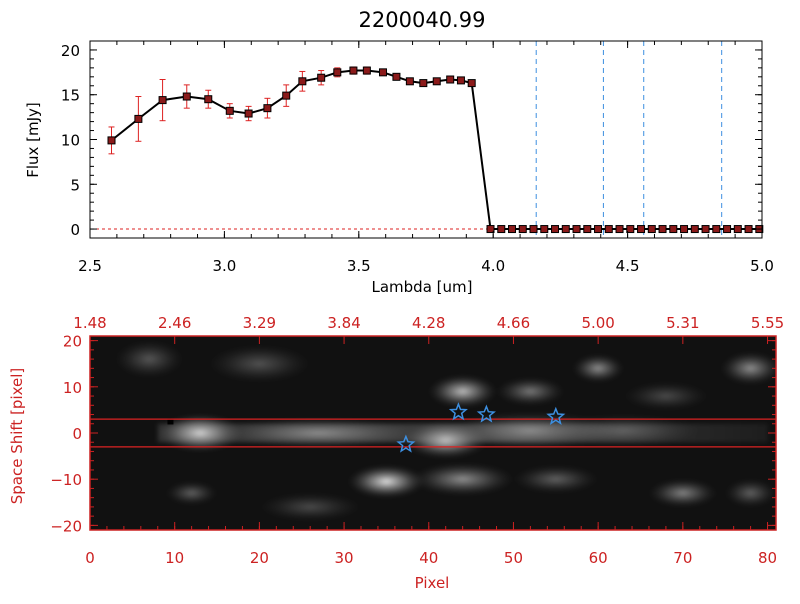 This screenshot has height=604, width=800. Describe the element at coordinates (598, 558) in the screenshot. I see `x-tick-label: 60` at that location.